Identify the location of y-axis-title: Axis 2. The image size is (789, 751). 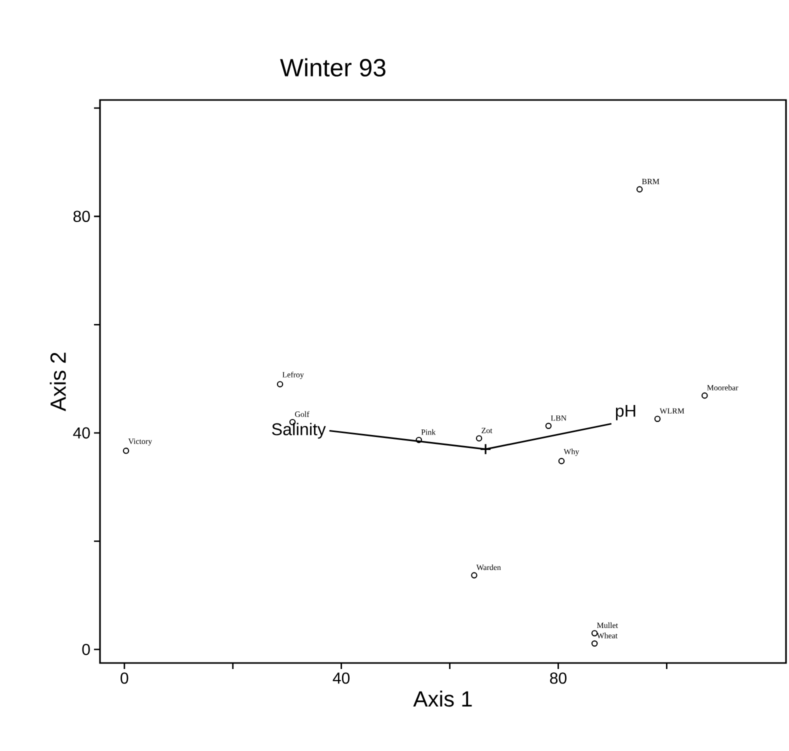
(58, 382).